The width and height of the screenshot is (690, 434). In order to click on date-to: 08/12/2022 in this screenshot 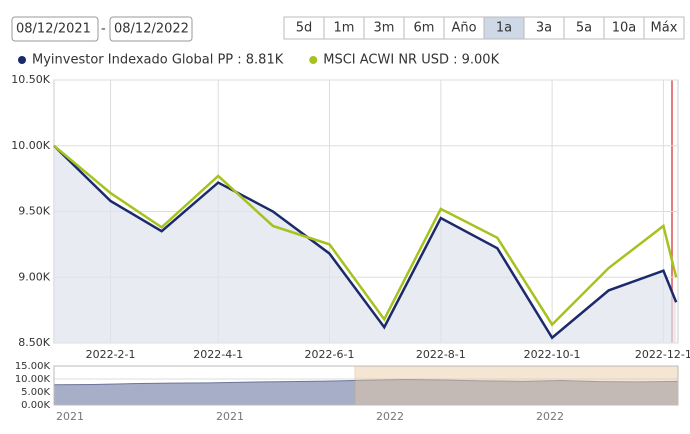, I will do `click(151, 29)`.